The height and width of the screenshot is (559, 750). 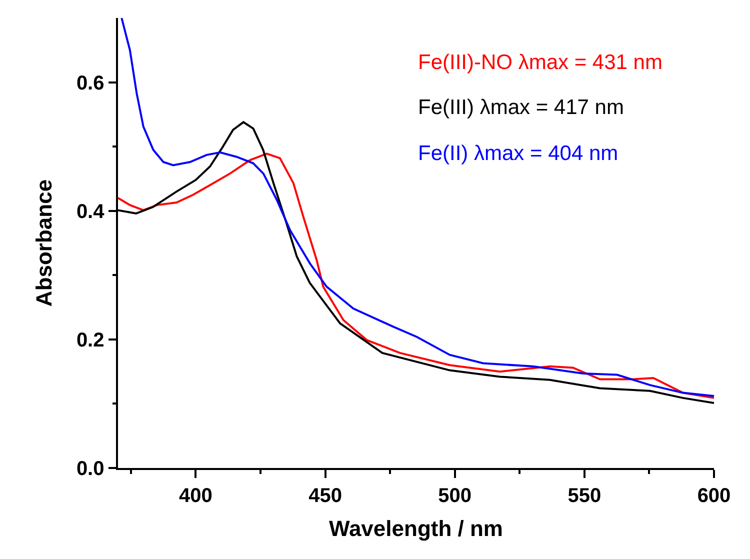 I want to click on x-tick-label: 600, so click(x=714, y=495).